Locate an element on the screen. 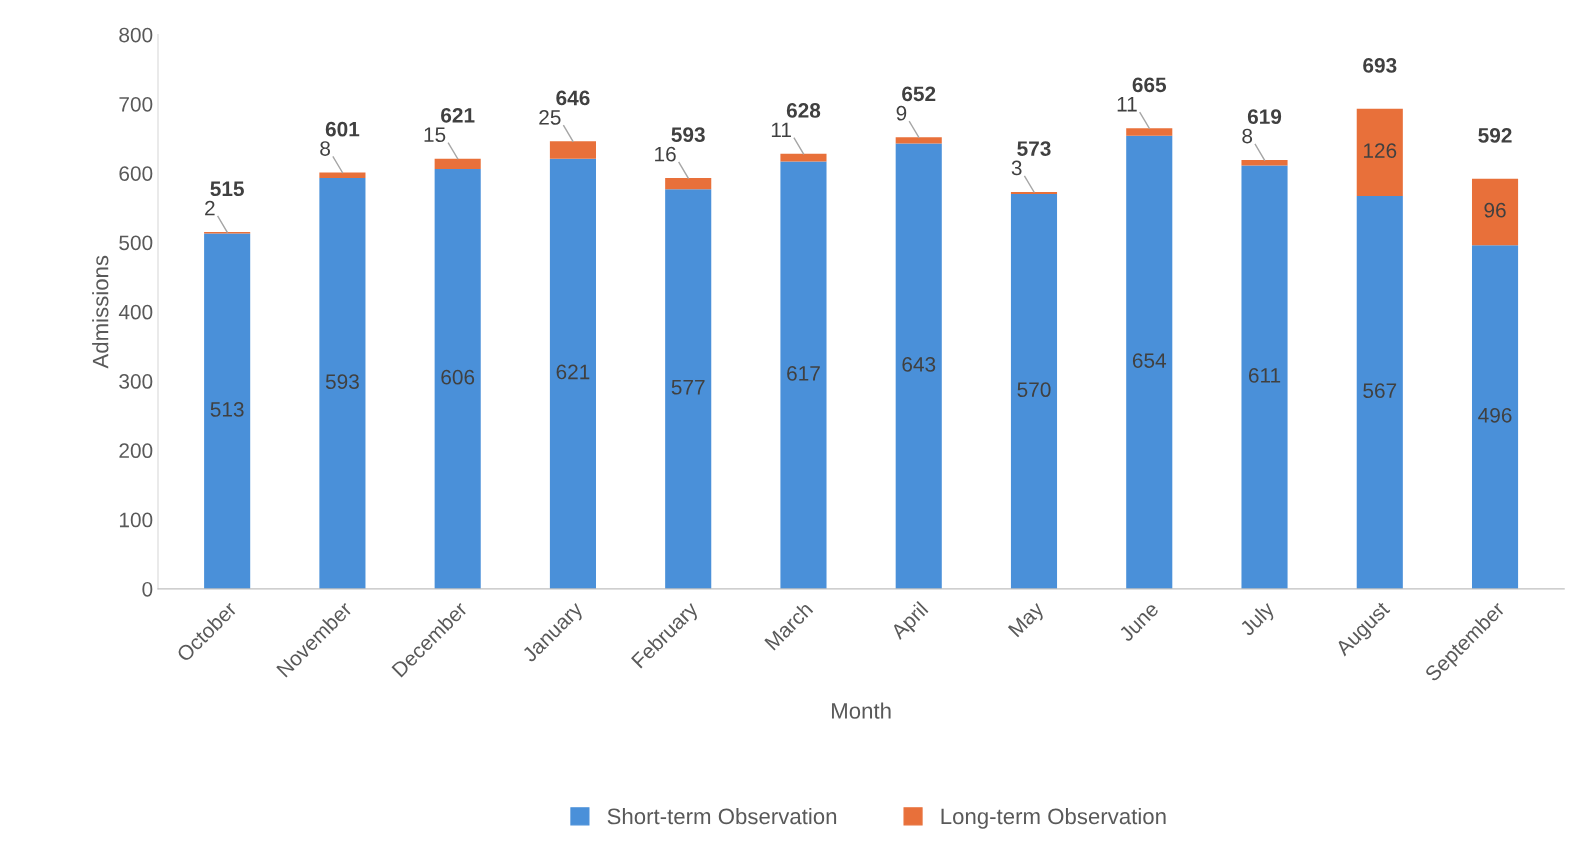 The image size is (1580, 866). data-label: 593 is located at coordinates (342, 382).